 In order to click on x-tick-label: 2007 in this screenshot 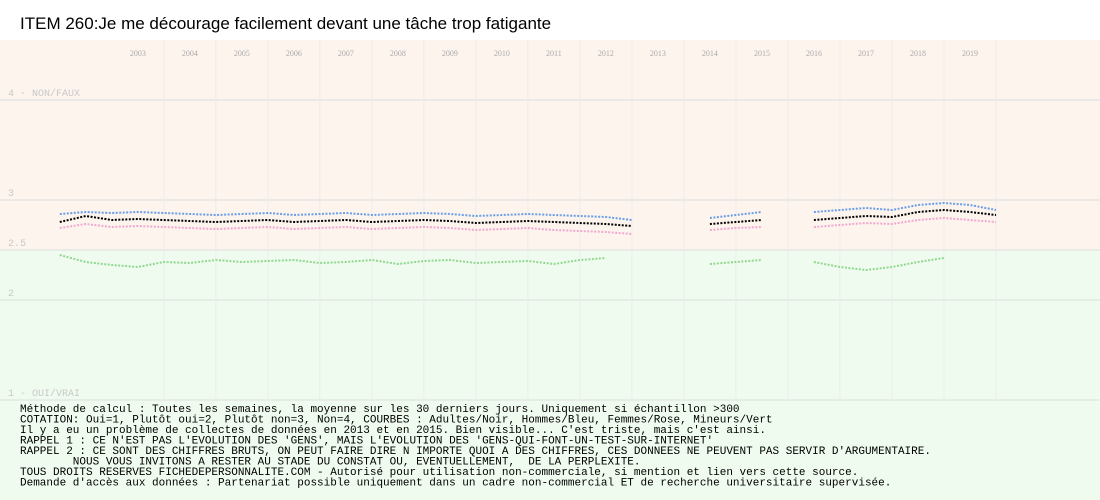, I will do `click(346, 53)`.